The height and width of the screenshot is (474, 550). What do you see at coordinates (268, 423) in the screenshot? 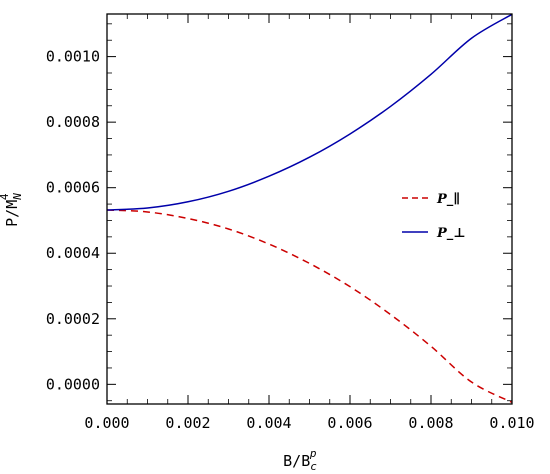
I see `x-tick-label: 0.004` at bounding box center [268, 423].